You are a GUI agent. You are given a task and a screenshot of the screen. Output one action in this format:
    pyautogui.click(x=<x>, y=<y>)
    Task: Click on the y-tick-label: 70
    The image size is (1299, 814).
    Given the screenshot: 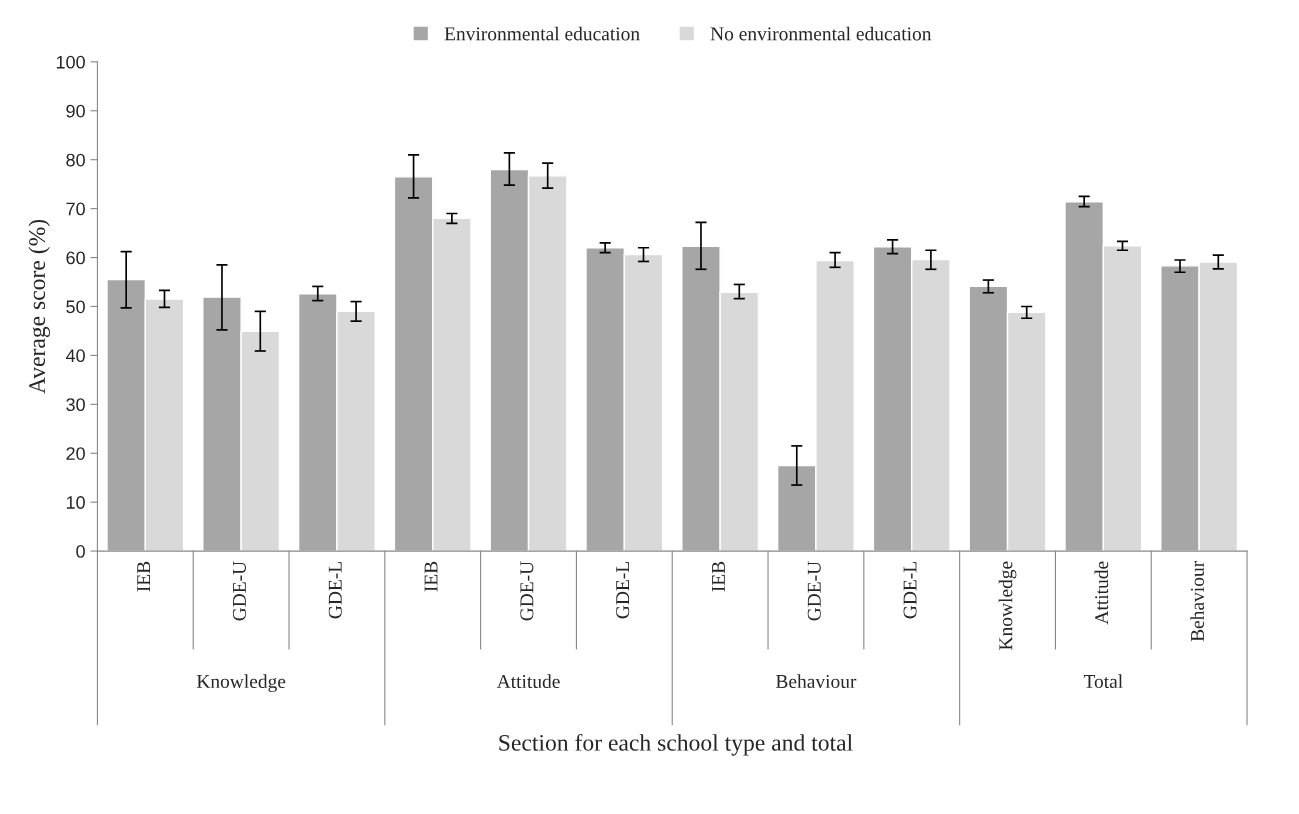 What is the action you would take?
    pyautogui.click(x=75, y=209)
    